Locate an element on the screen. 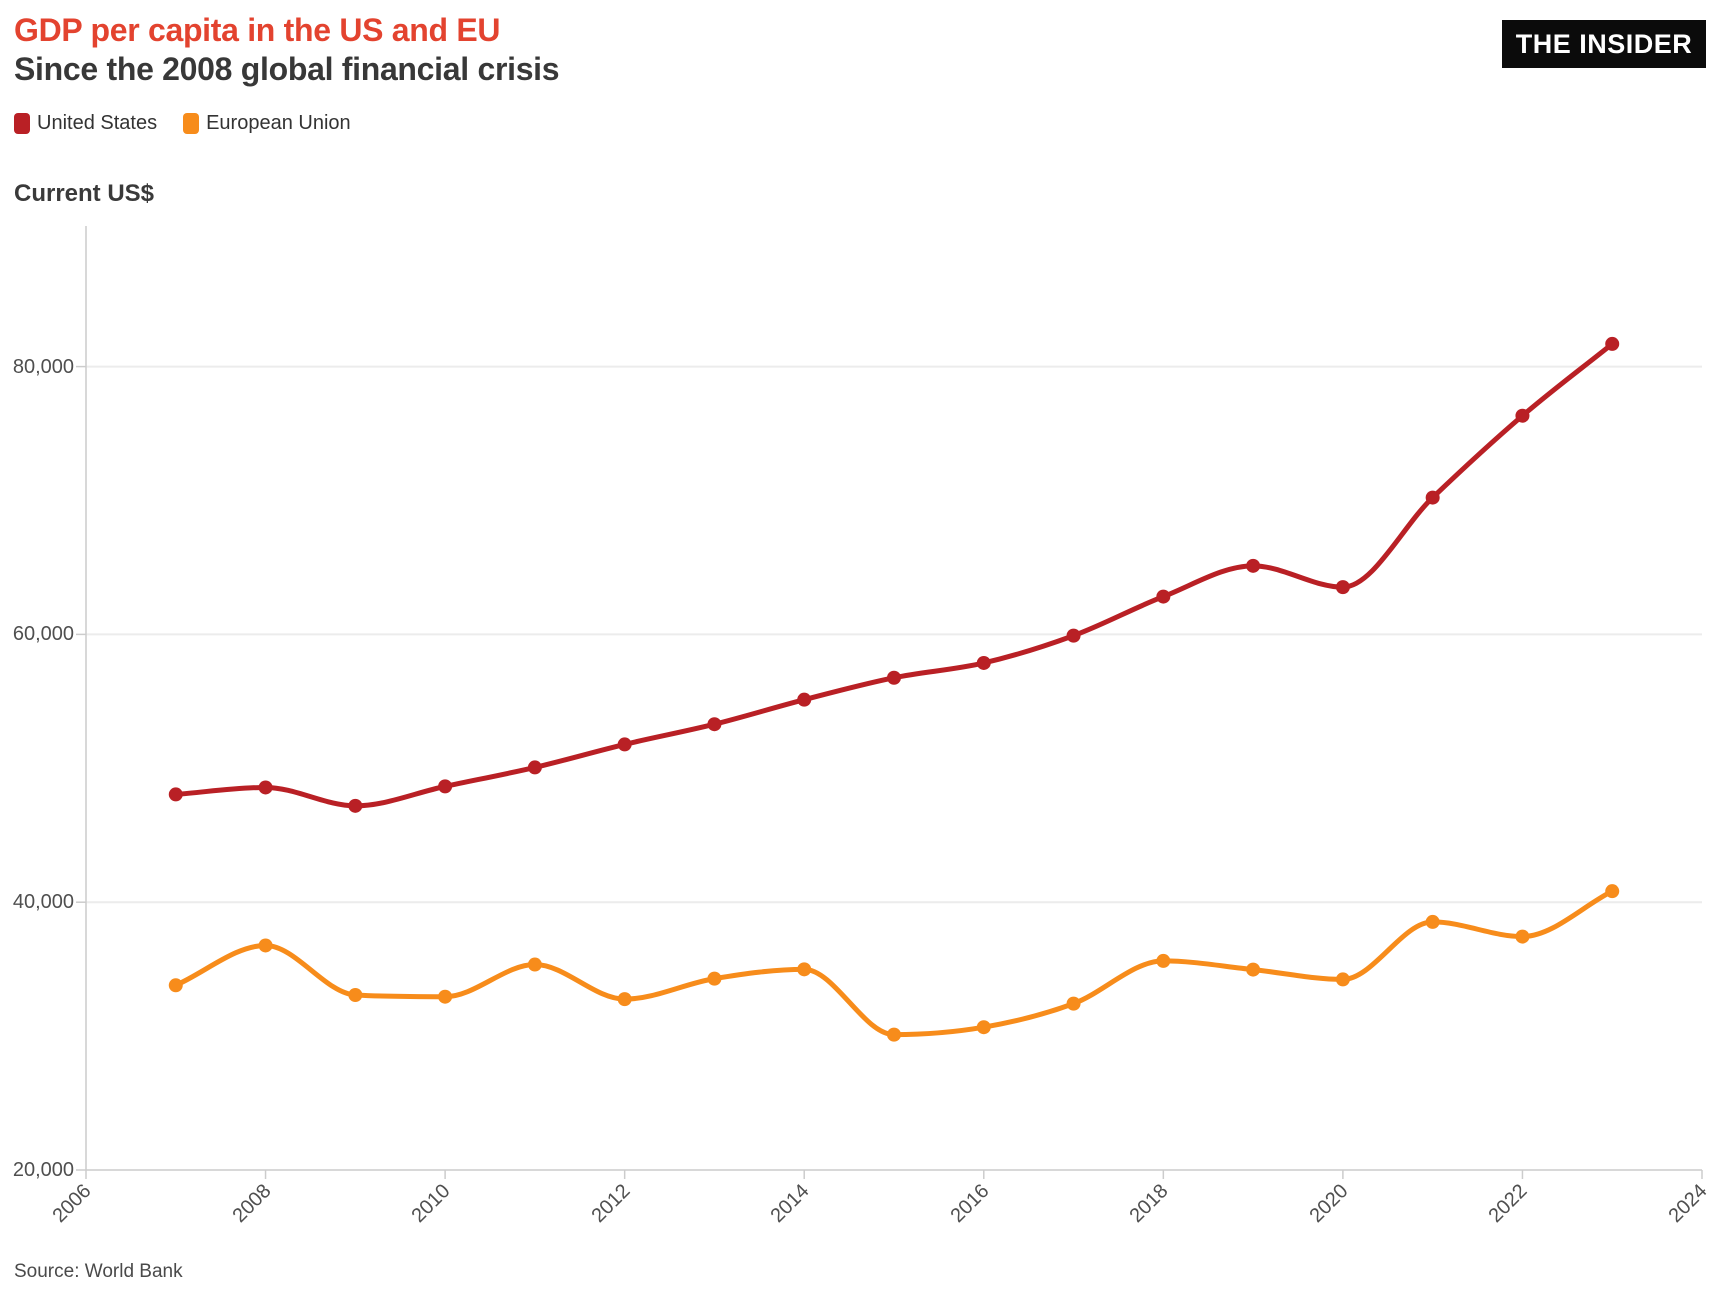 The height and width of the screenshot is (1299, 1732). data-point-european-union-2011 is located at coordinates (534, 964).